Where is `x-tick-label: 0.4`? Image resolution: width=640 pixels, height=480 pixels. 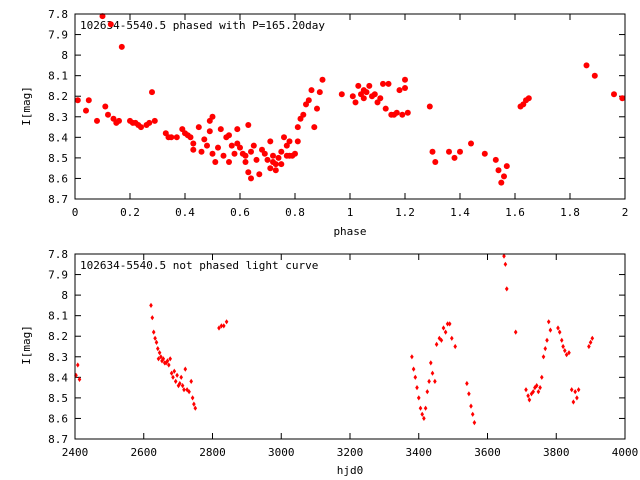 x-tick-label: 0.4 is located at coordinates (185, 212).